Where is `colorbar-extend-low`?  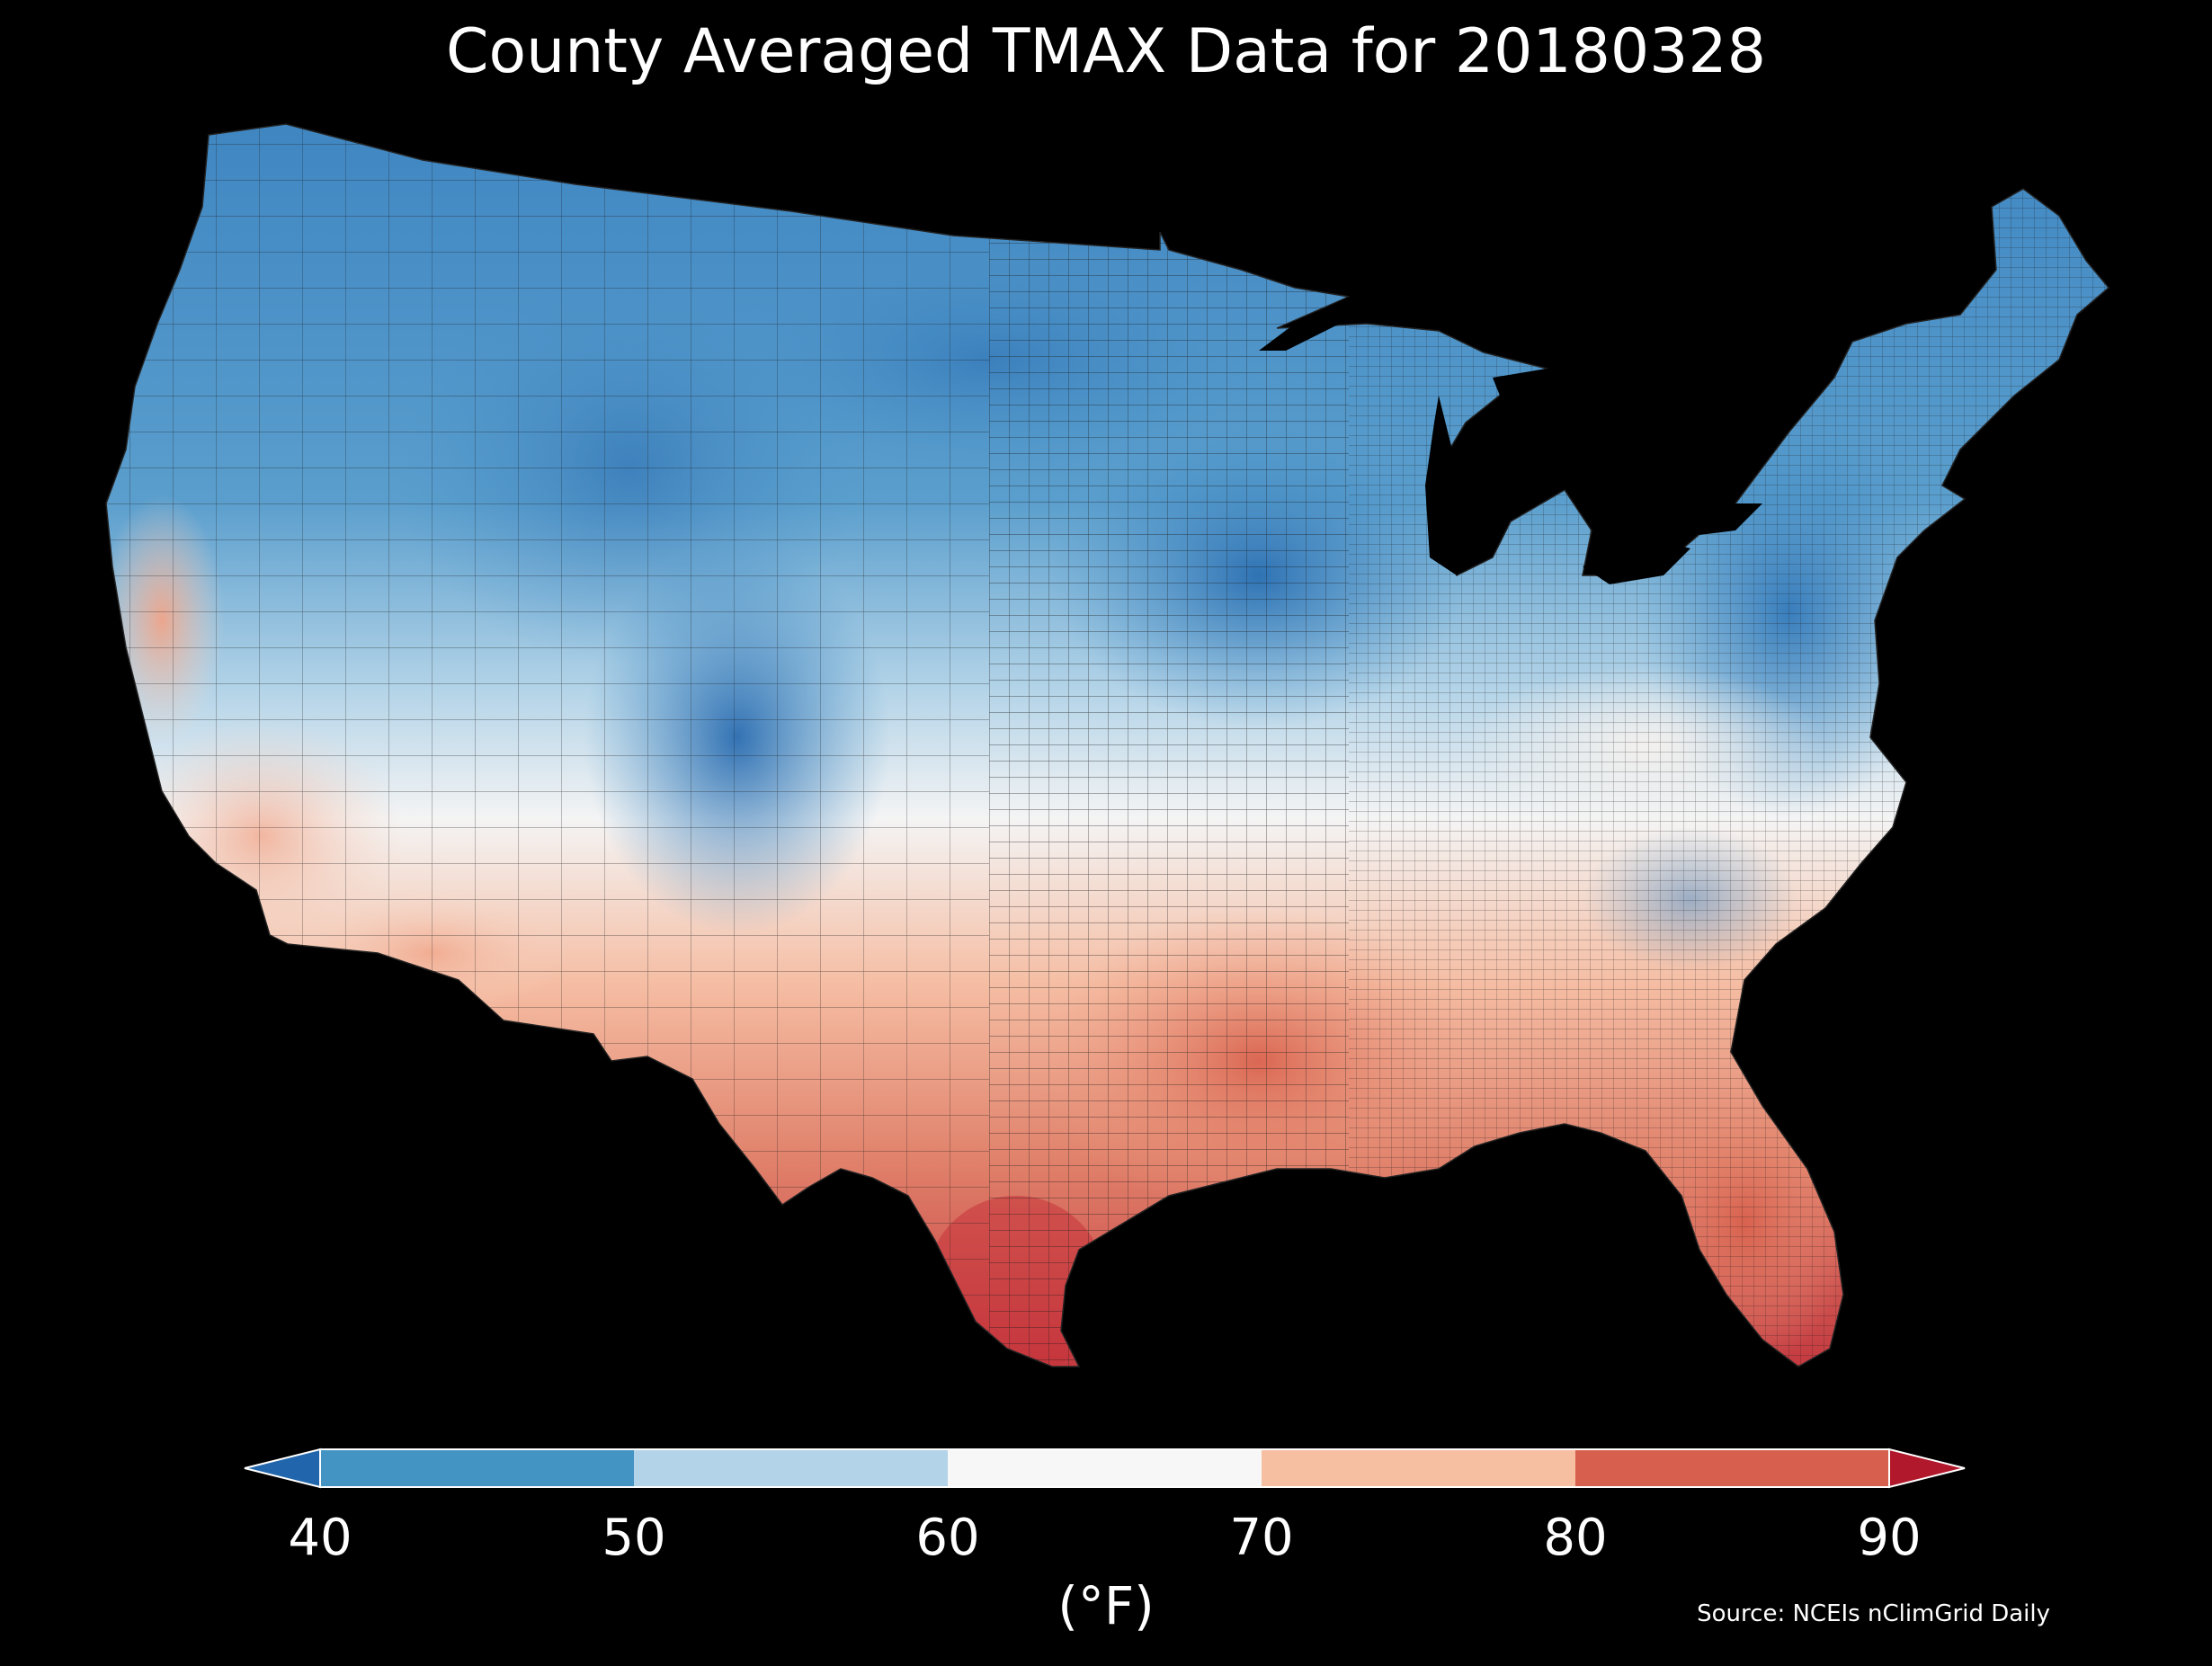
colorbar-extend-low is located at coordinates (282, 1468).